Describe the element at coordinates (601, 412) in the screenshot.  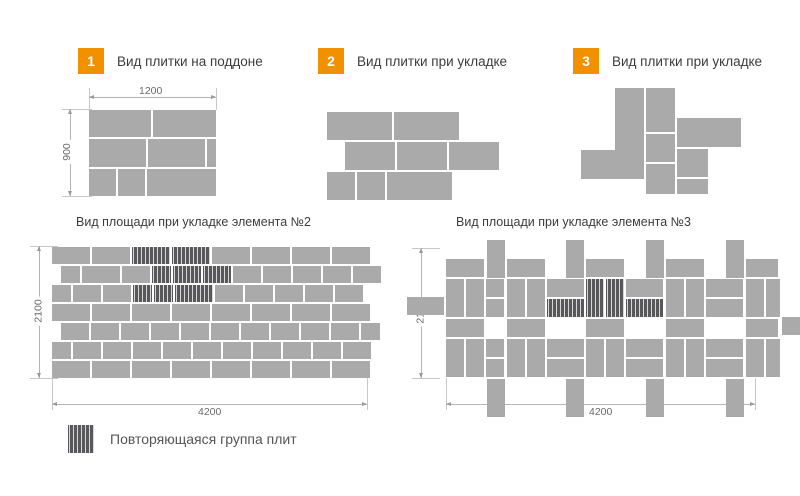
I see `dimension-label-4200: 4200` at that location.